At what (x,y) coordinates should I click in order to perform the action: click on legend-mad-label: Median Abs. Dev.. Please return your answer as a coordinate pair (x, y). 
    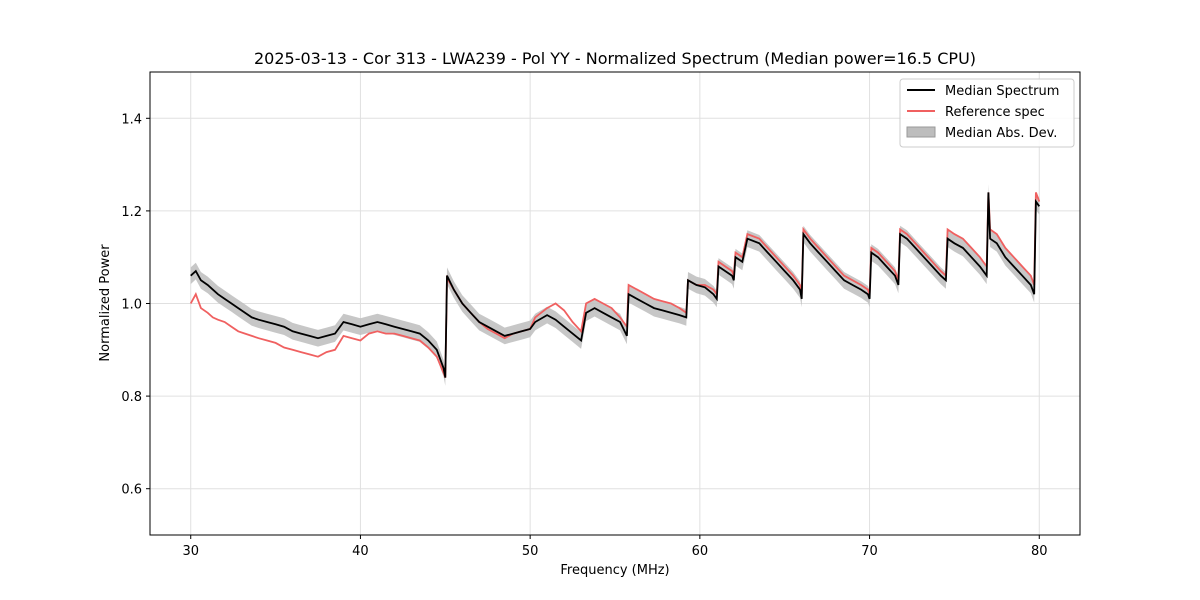
    Looking at the image, I should click on (1001, 133).